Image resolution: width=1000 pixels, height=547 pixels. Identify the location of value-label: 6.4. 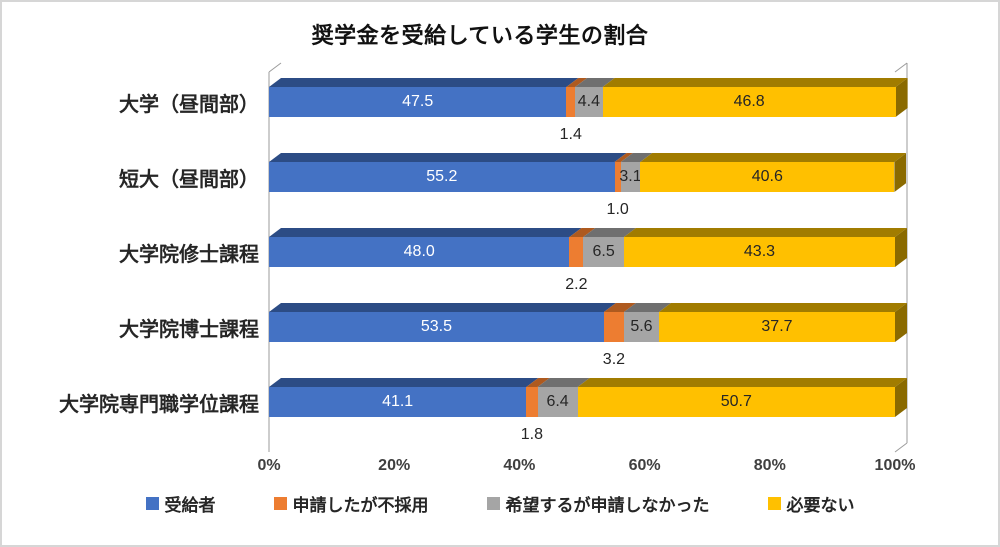
(557, 401).